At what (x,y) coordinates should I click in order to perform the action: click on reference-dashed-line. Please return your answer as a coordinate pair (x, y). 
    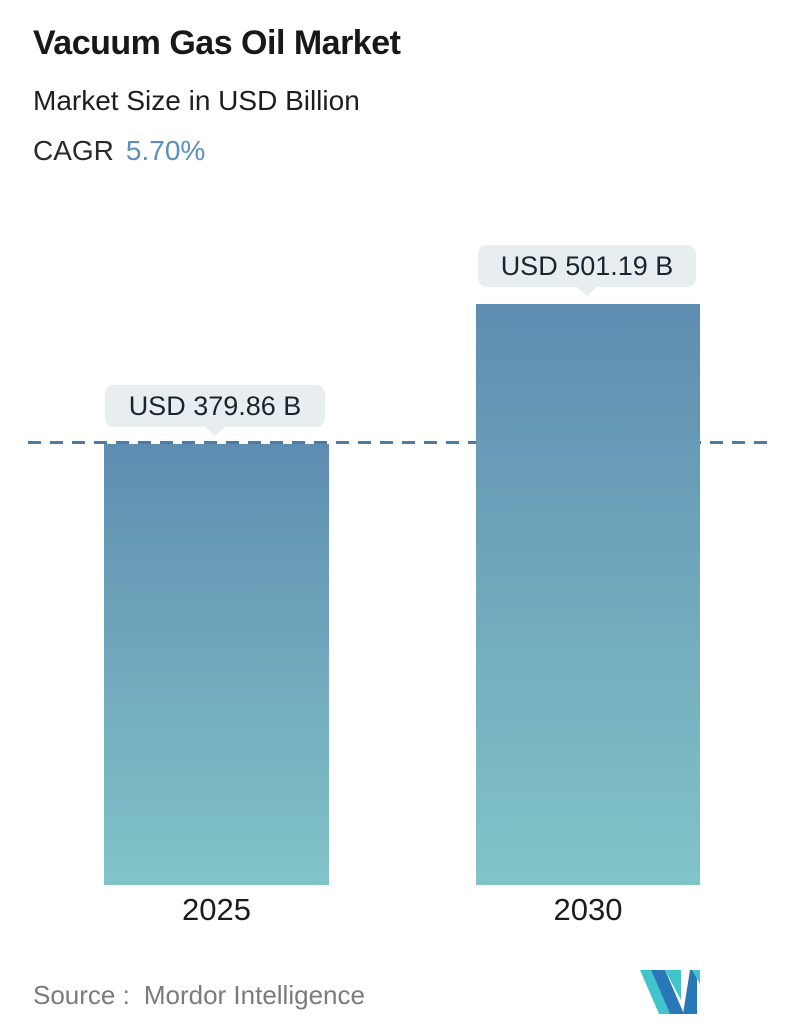
    Looking at the image, I should click on (402, 442).